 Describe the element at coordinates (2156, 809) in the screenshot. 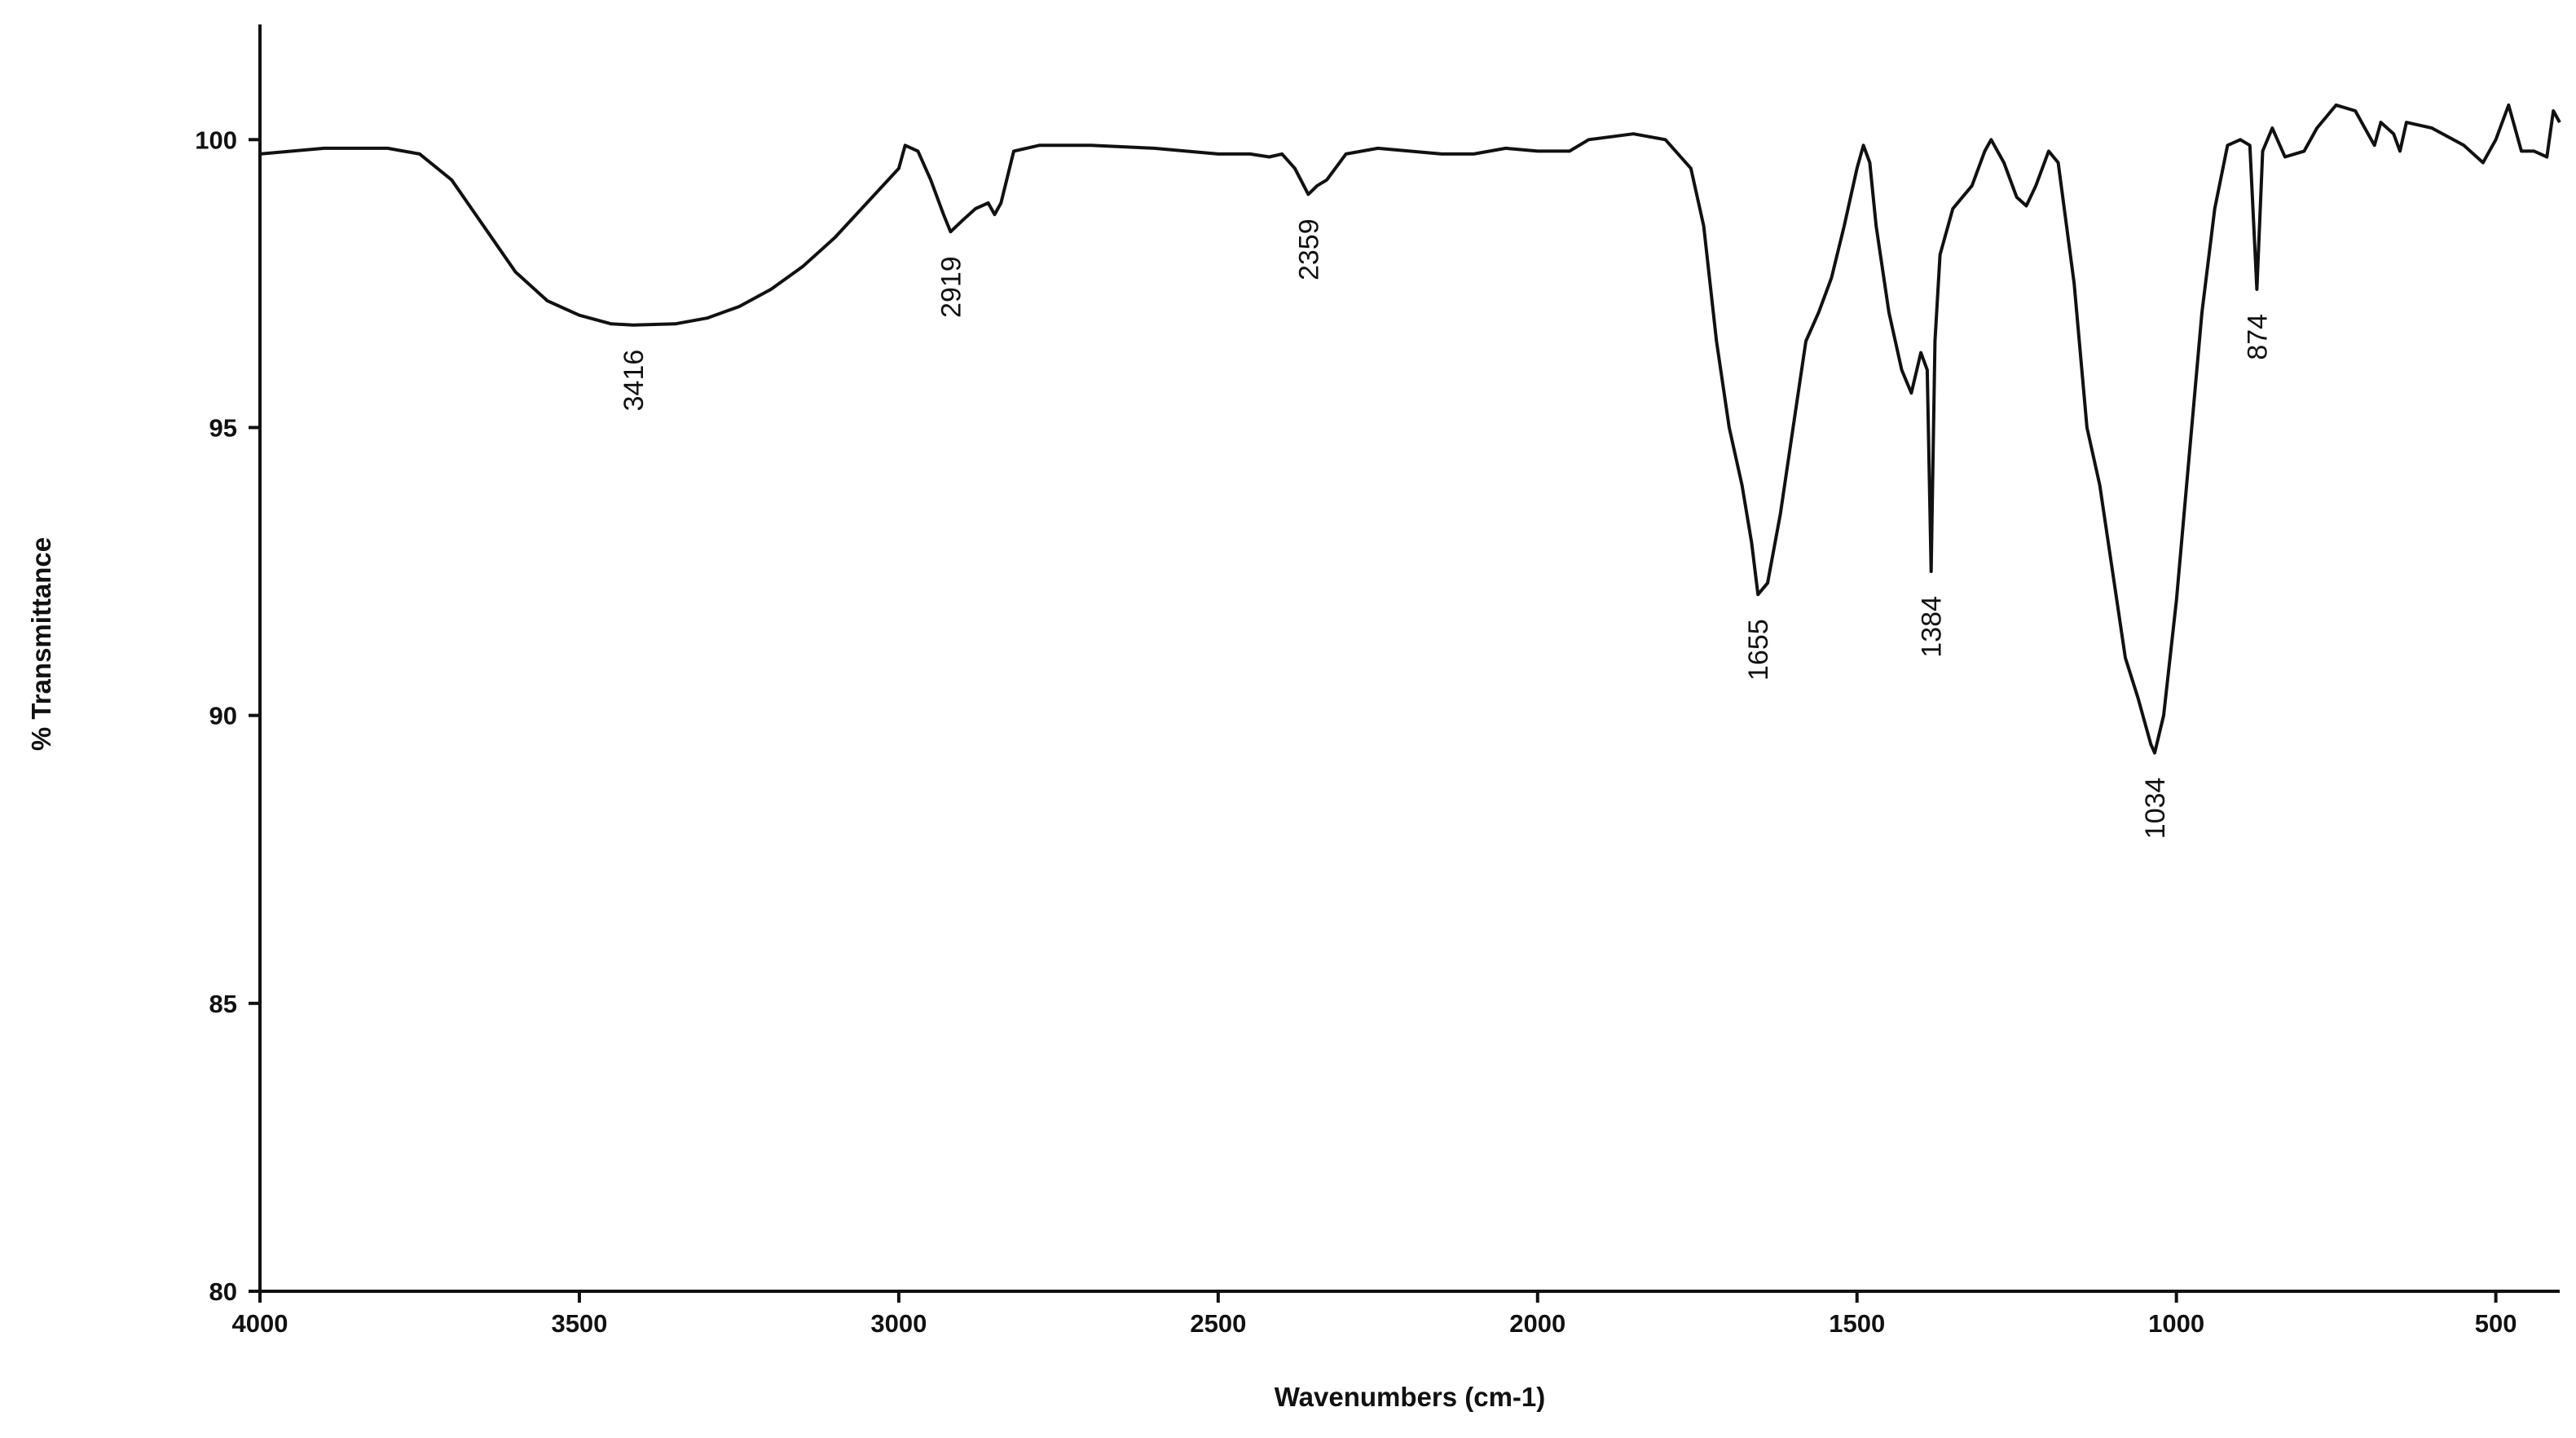

I see `peak-label: 1034` at that location.